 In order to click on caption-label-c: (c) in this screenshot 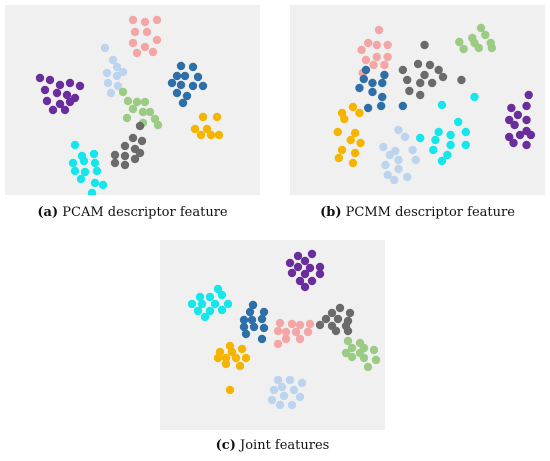, I will do `click(225, 445)`.